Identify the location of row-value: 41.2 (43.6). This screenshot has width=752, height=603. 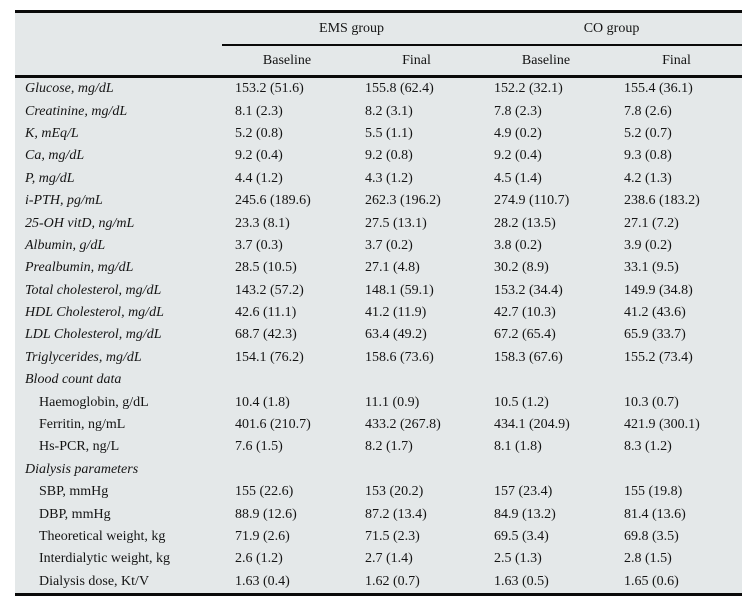
(655, 313).